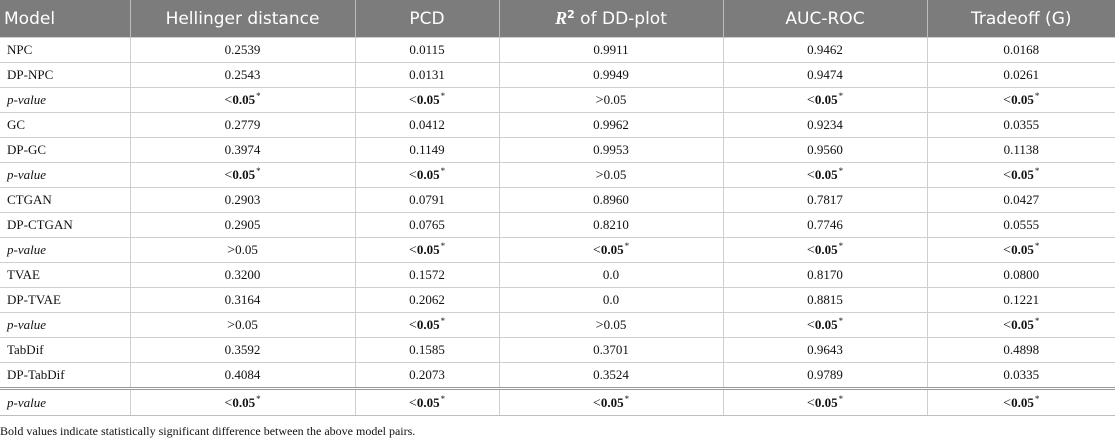  I want to click on model-cell: DP-TabDif, so click(65, 375).